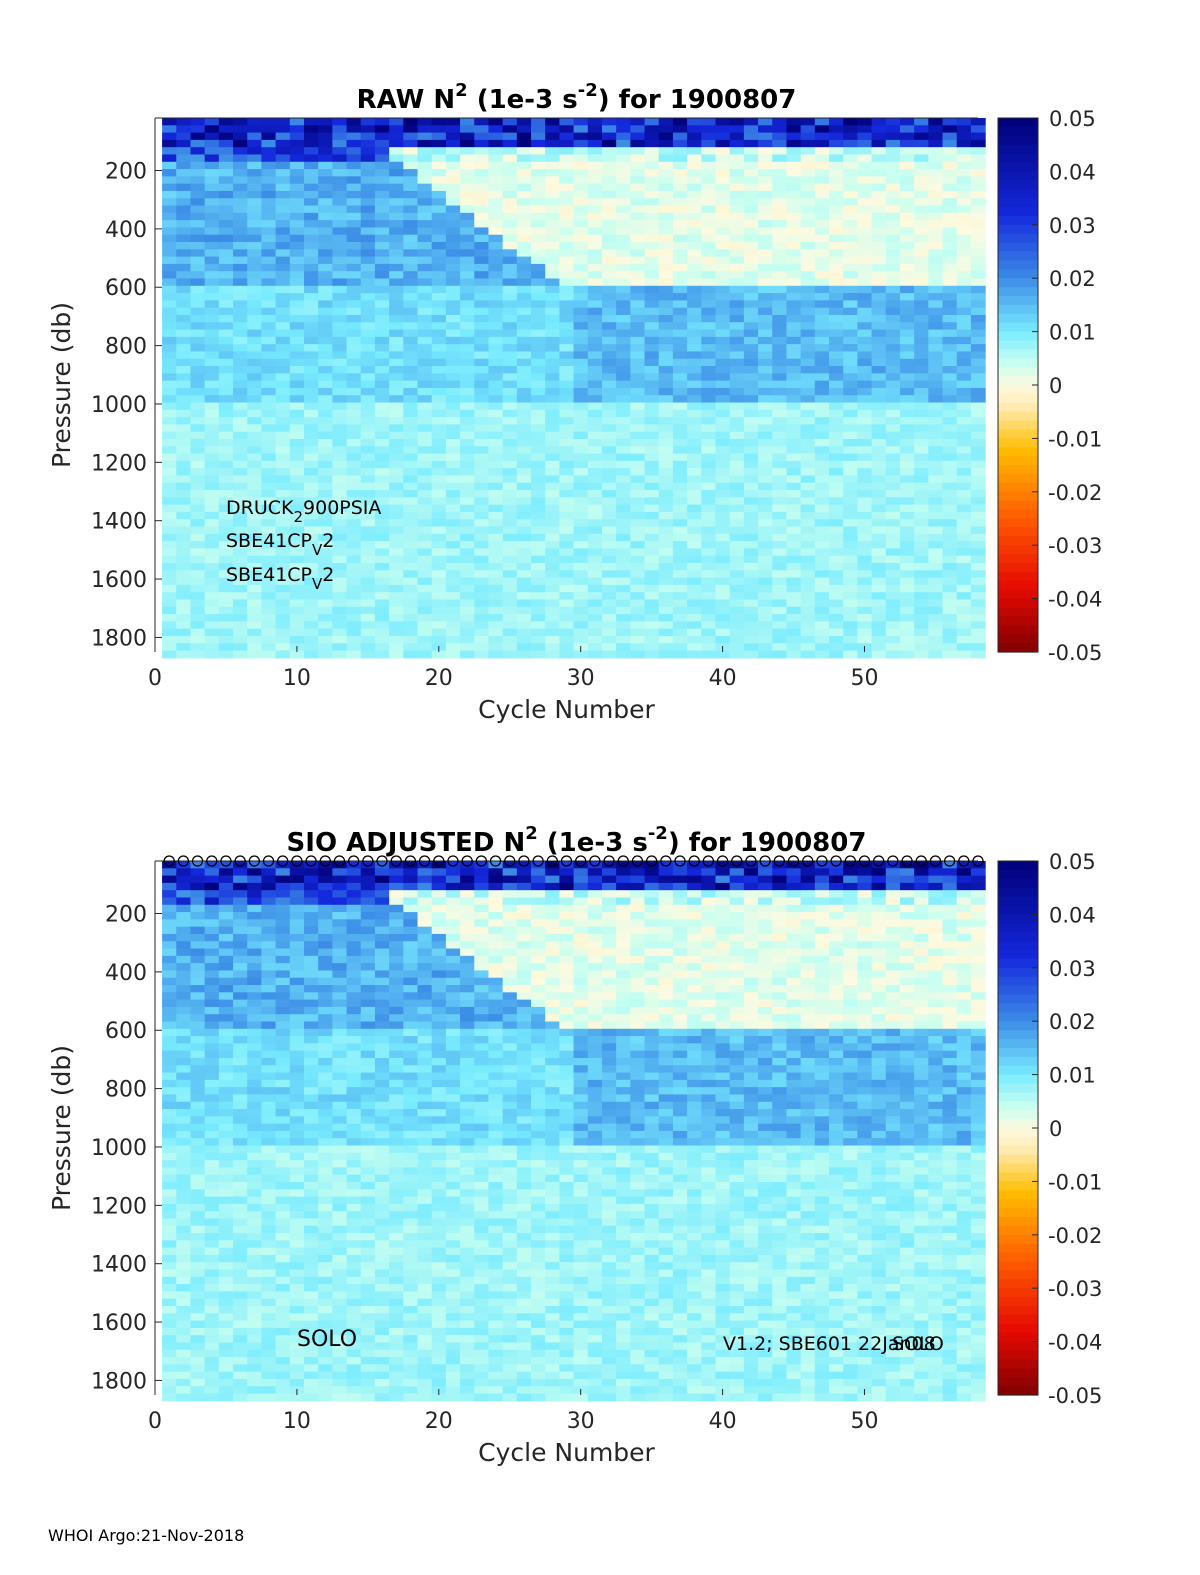  I want to click on colorbar-segment, so click(1018, 443).